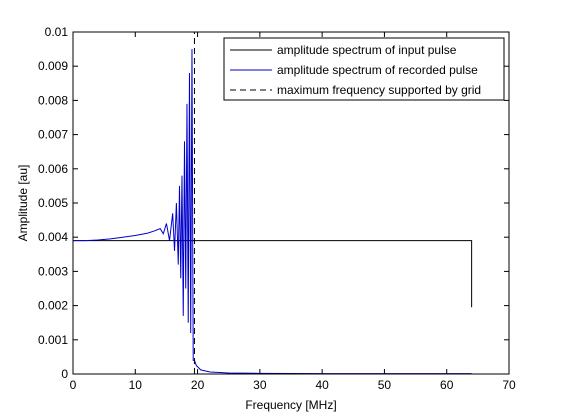 Image resolution: width=561 pixels, height=420 pixels. I want to click on y-tick-label: 0, so click(64, 374).